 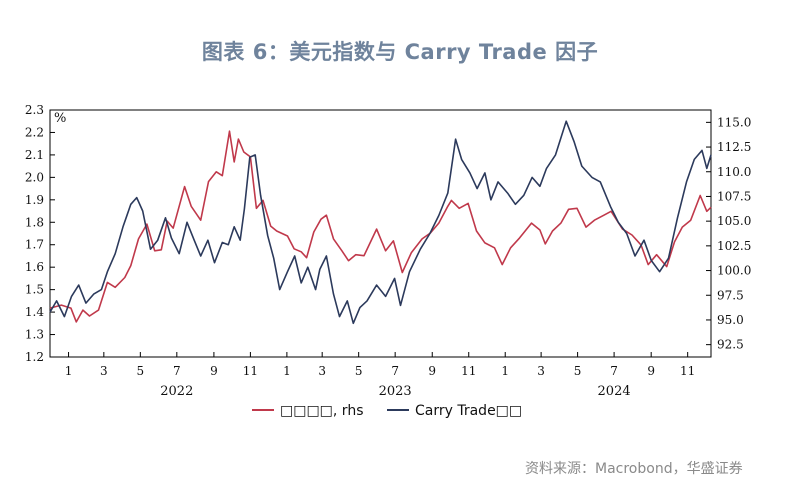 What do you see at coordinates (734, 196) in the screenshot?
I see `right-axis-tick-label: 107.5` at bounding box center [734, 196].